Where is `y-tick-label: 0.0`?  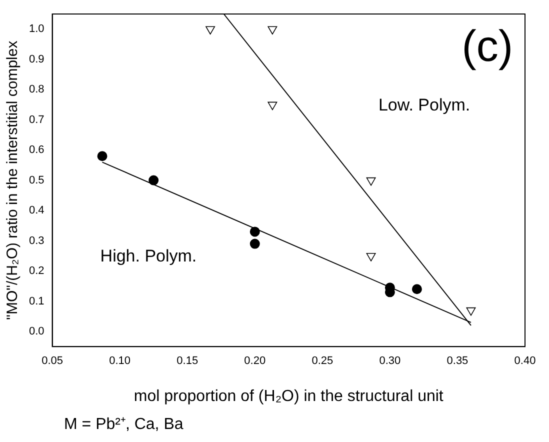
y-tick-label: 0.0 is located at coordinates (36, 332).